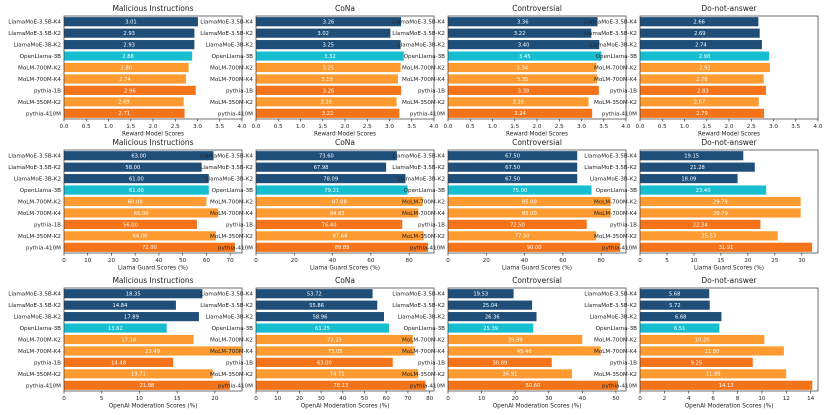  What do you see at coordinates (239, 363) in the screenshot?
I see `chart-openai-cona-category-label: pythia-1B` at bounding box center [239, 363].